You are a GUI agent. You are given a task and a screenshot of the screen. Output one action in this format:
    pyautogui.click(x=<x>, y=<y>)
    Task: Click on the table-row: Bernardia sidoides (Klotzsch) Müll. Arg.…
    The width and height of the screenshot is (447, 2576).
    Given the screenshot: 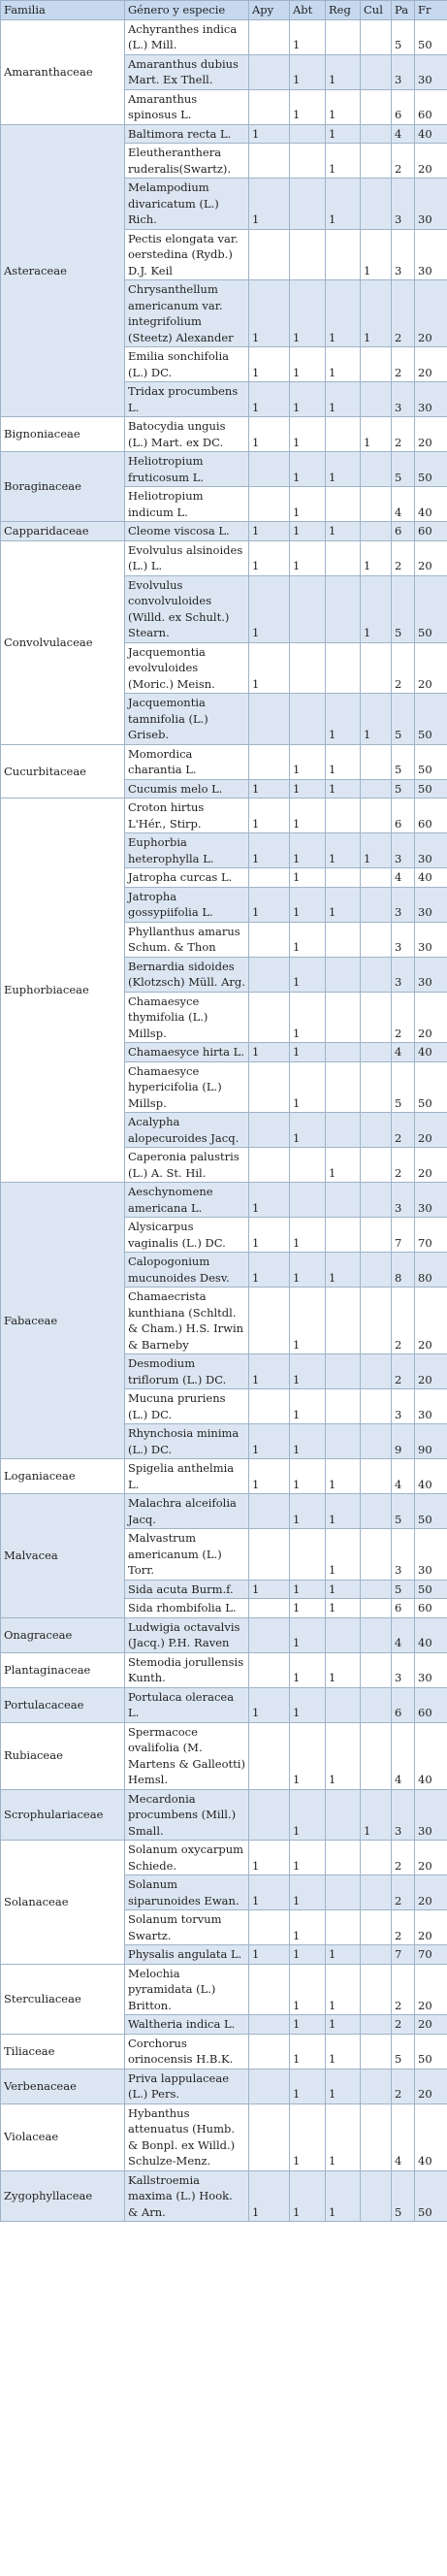 What is the action you would take?
    pyautogui.click(x=224, y=974)
    